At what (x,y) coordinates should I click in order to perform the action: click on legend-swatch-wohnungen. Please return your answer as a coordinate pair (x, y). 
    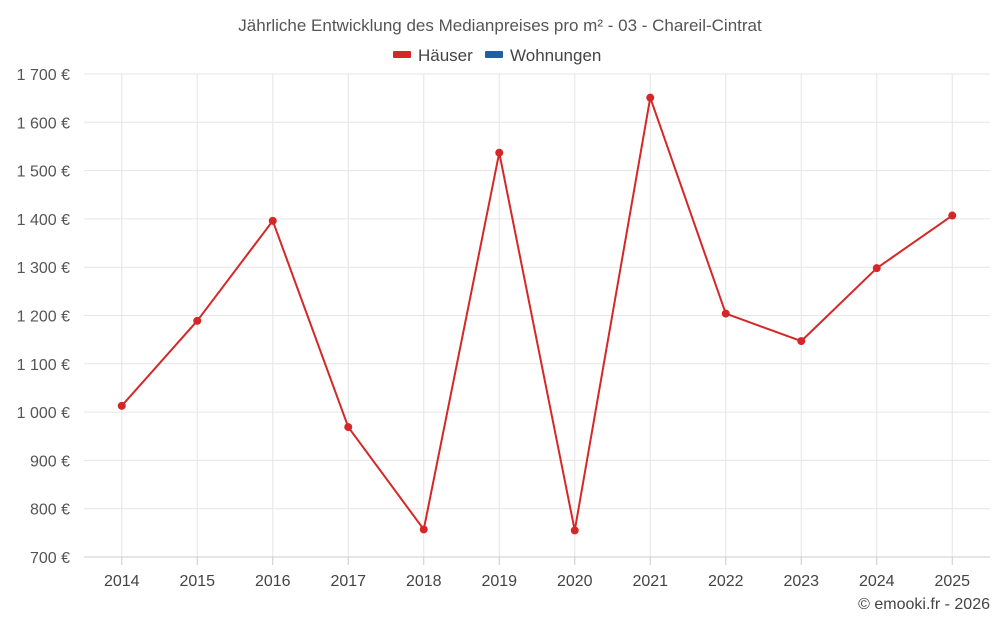
    Looking at the image, I should click on (494, 54).